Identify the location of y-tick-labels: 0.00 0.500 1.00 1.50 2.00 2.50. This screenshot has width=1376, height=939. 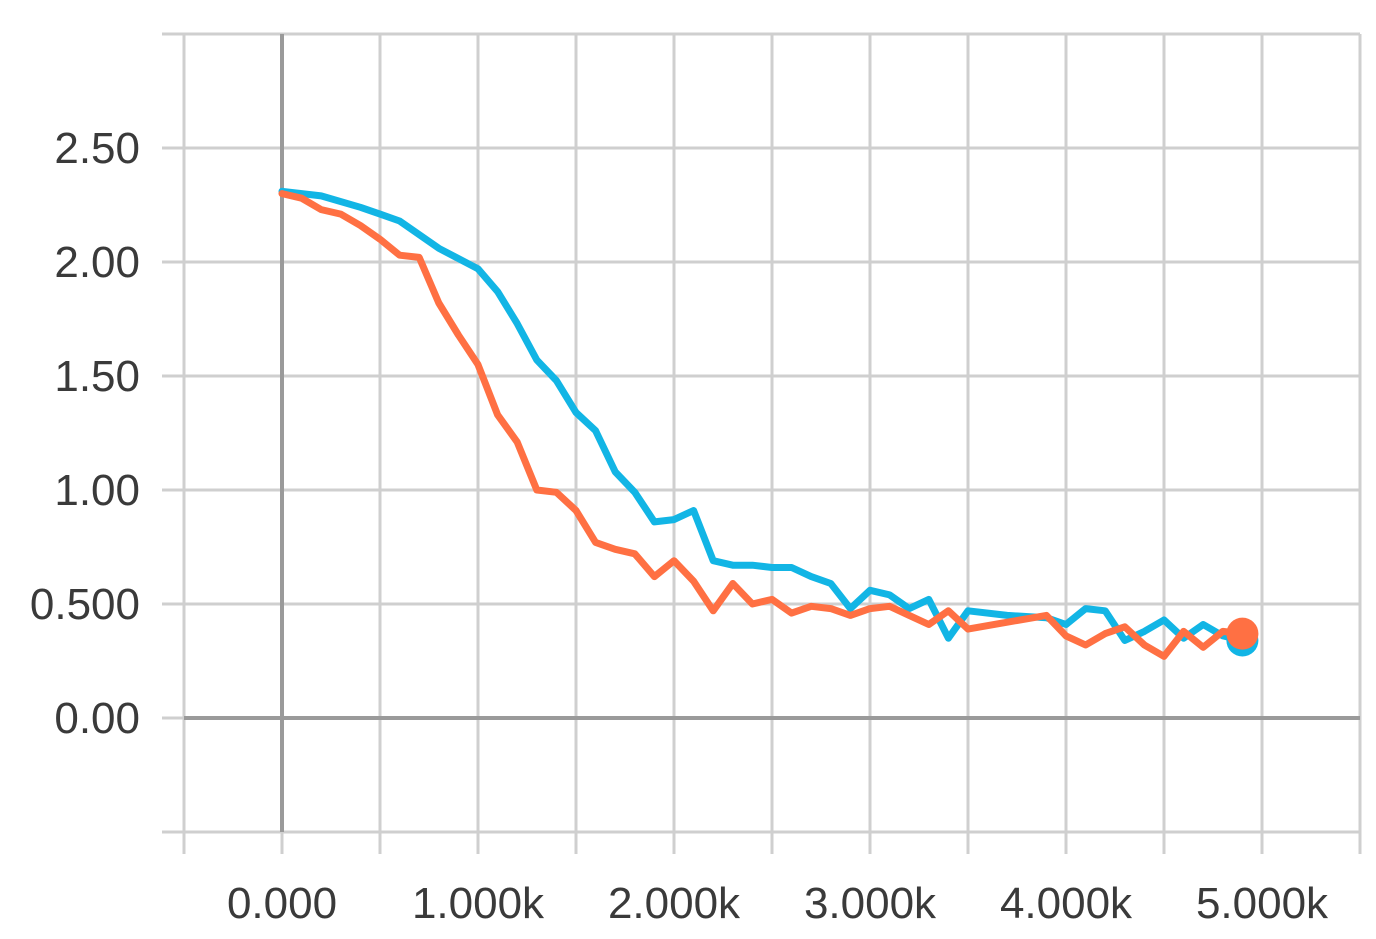
(85, 433).